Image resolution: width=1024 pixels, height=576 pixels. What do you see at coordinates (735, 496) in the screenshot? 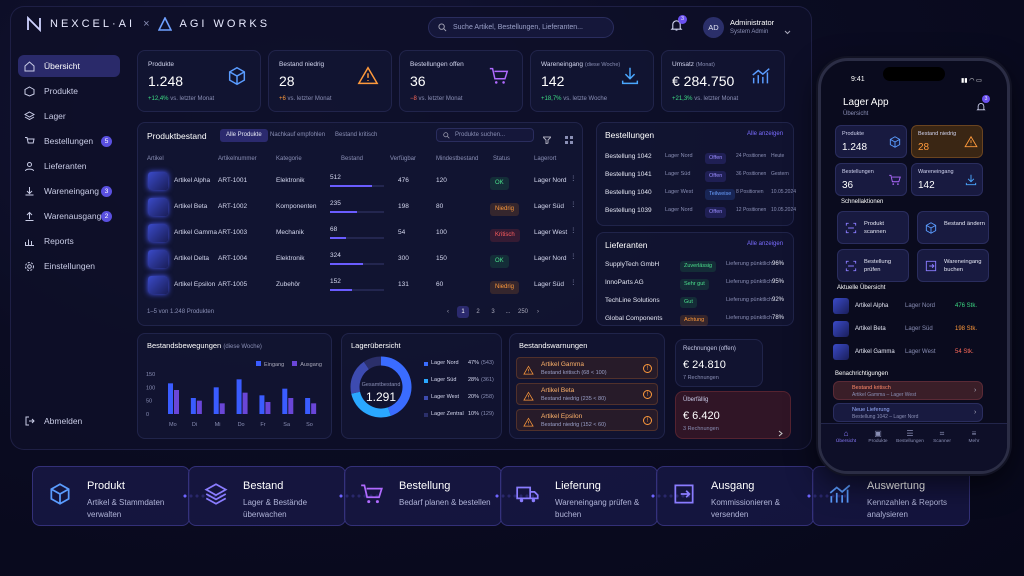
I see `flow-step-ausgang: Ausgang Kommissionieren & versenden` at bounding box center [735, 496].